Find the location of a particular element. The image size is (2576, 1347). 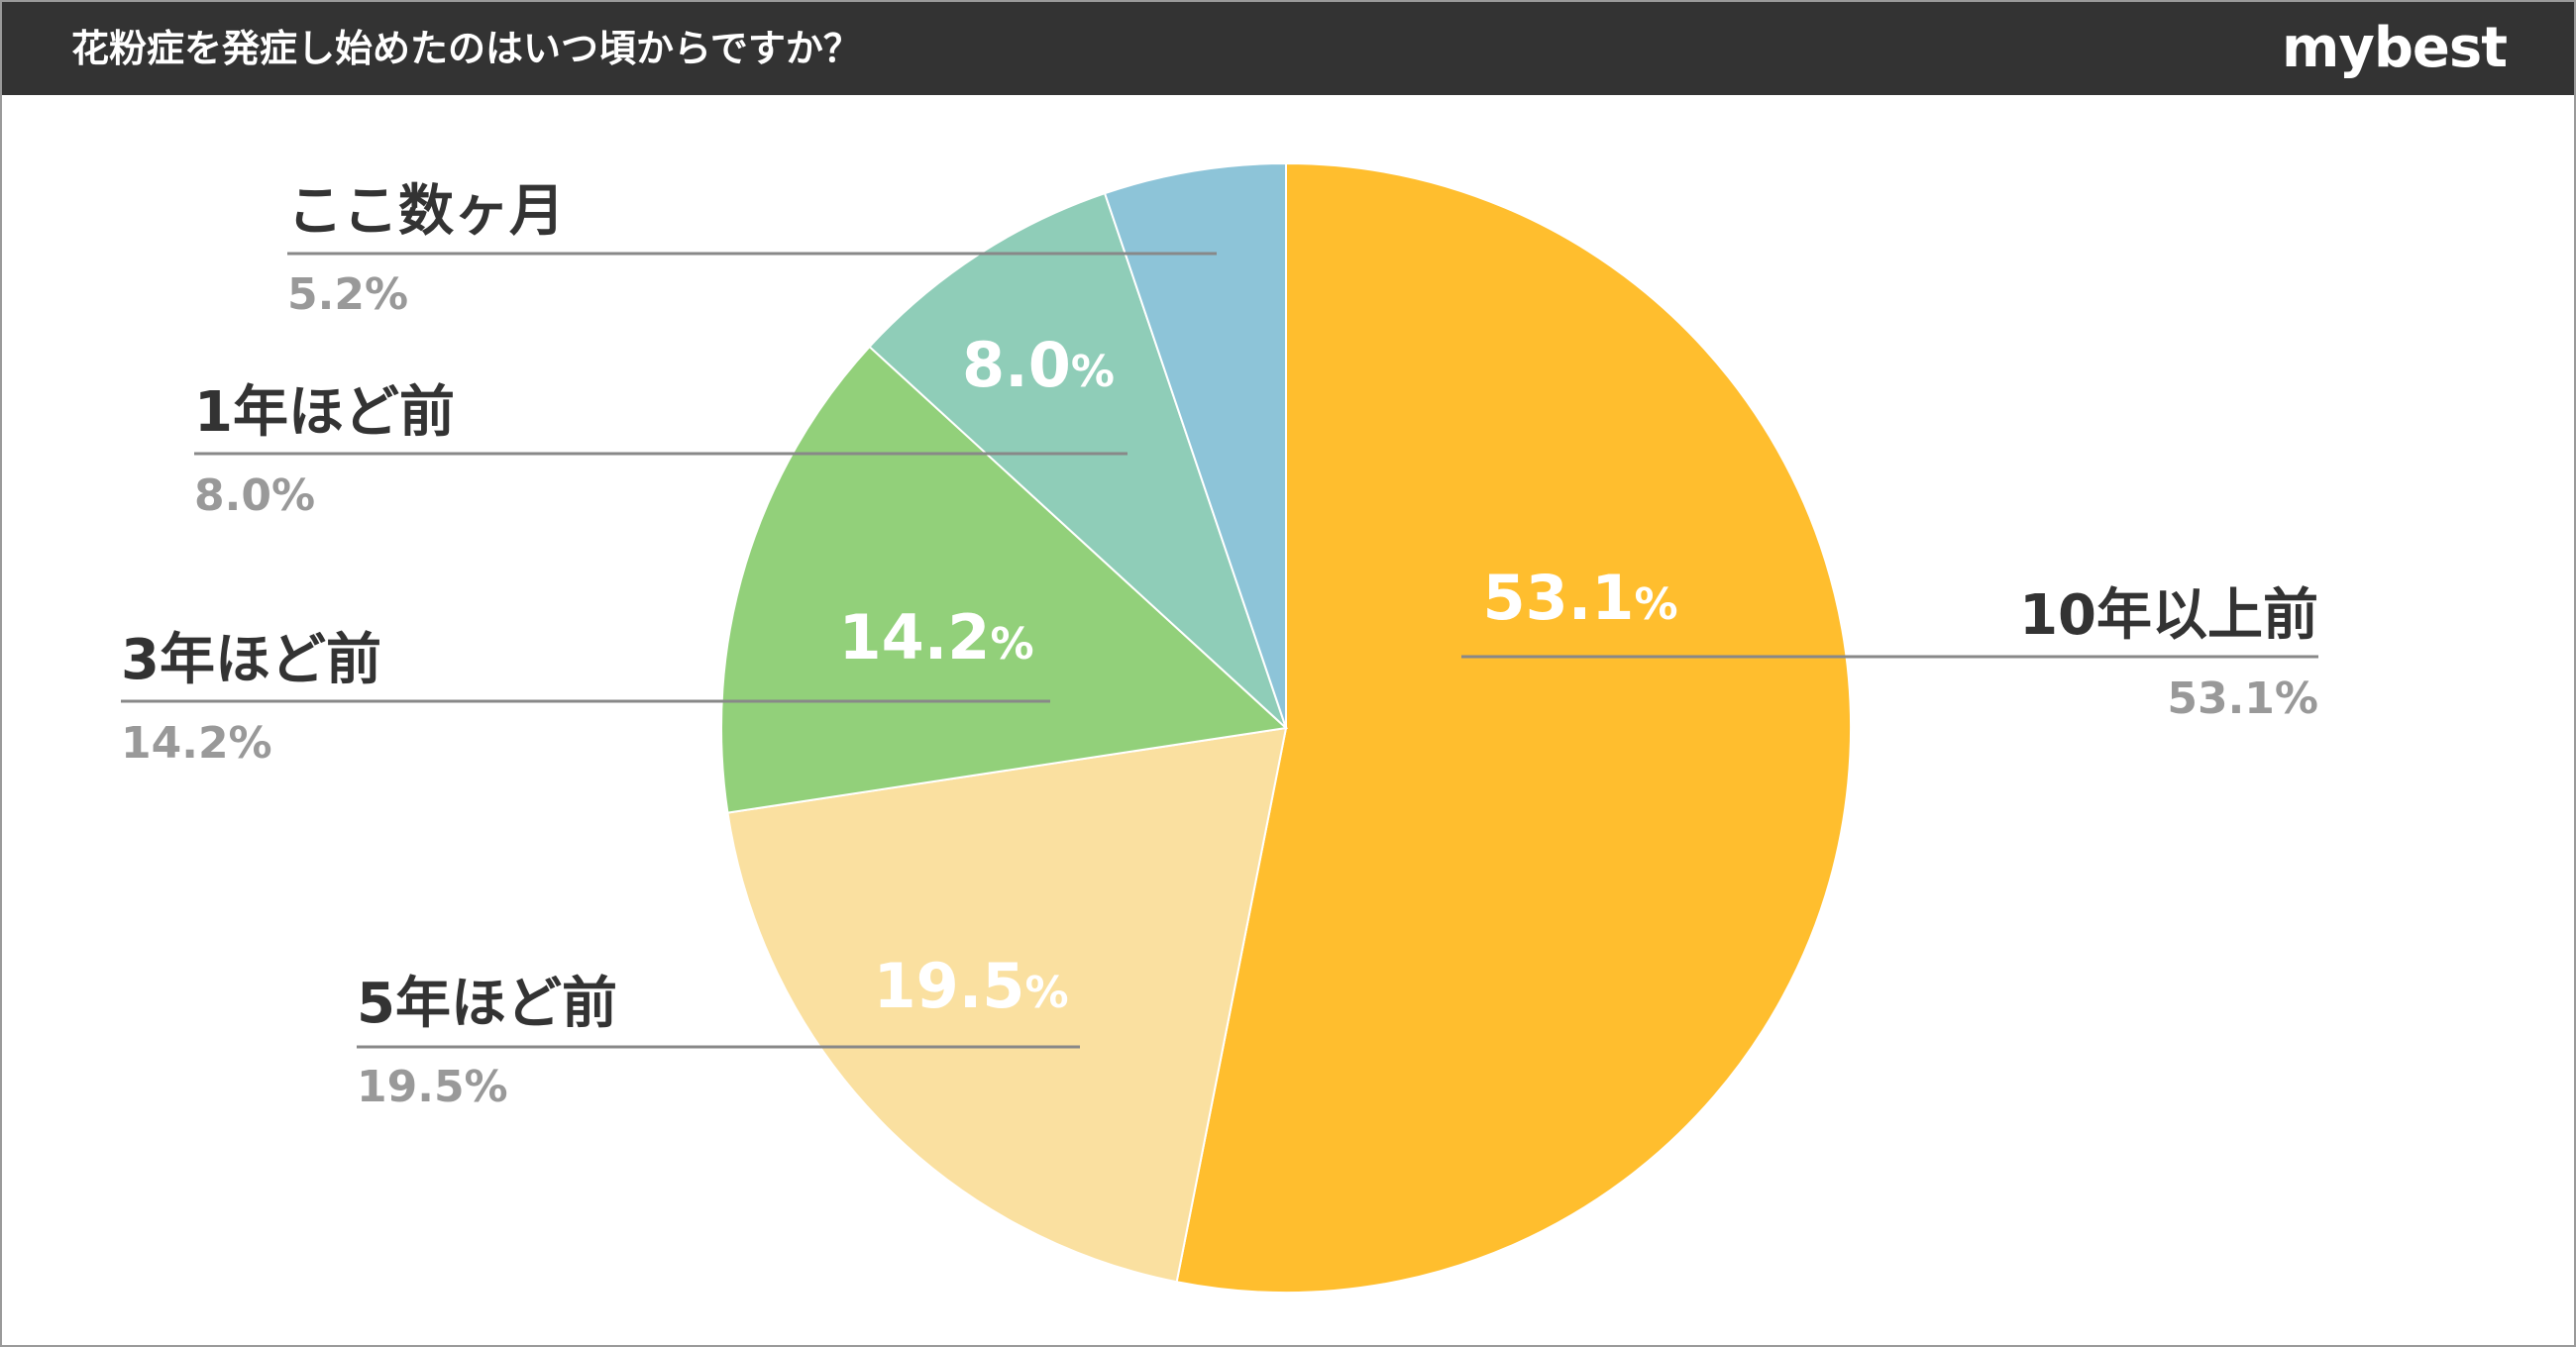

brand-logo: mybest is located at coordinates (2394, 48).